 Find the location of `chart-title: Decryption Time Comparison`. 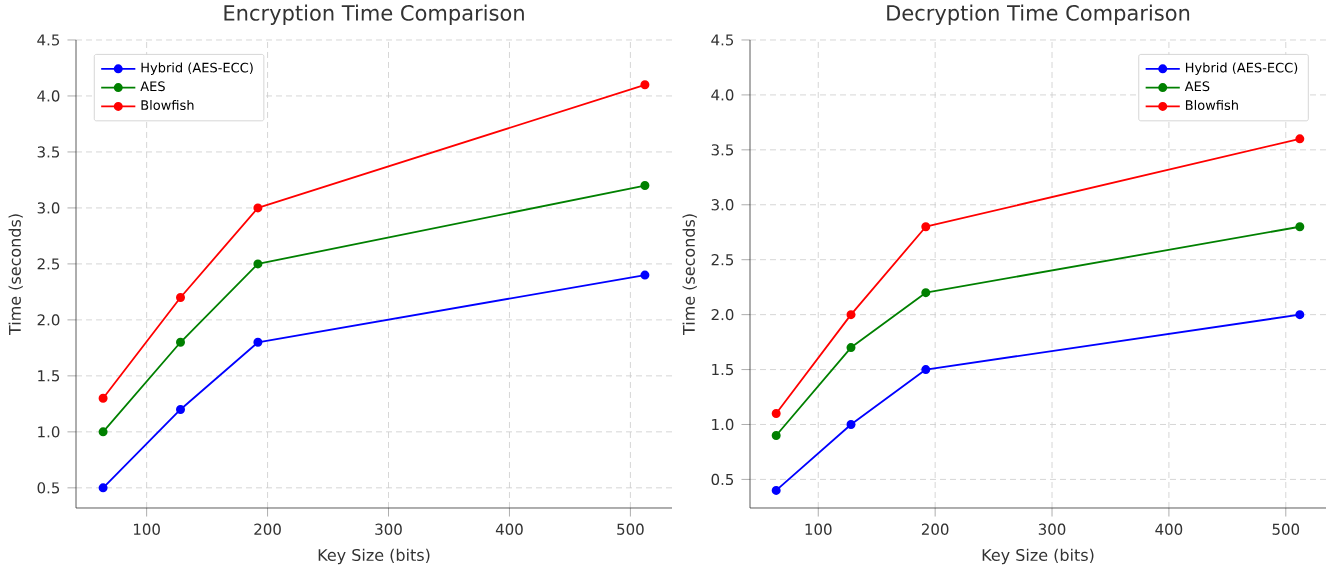

chart-title: Decryption Time Comparison is located at coordinates (1038, 14).